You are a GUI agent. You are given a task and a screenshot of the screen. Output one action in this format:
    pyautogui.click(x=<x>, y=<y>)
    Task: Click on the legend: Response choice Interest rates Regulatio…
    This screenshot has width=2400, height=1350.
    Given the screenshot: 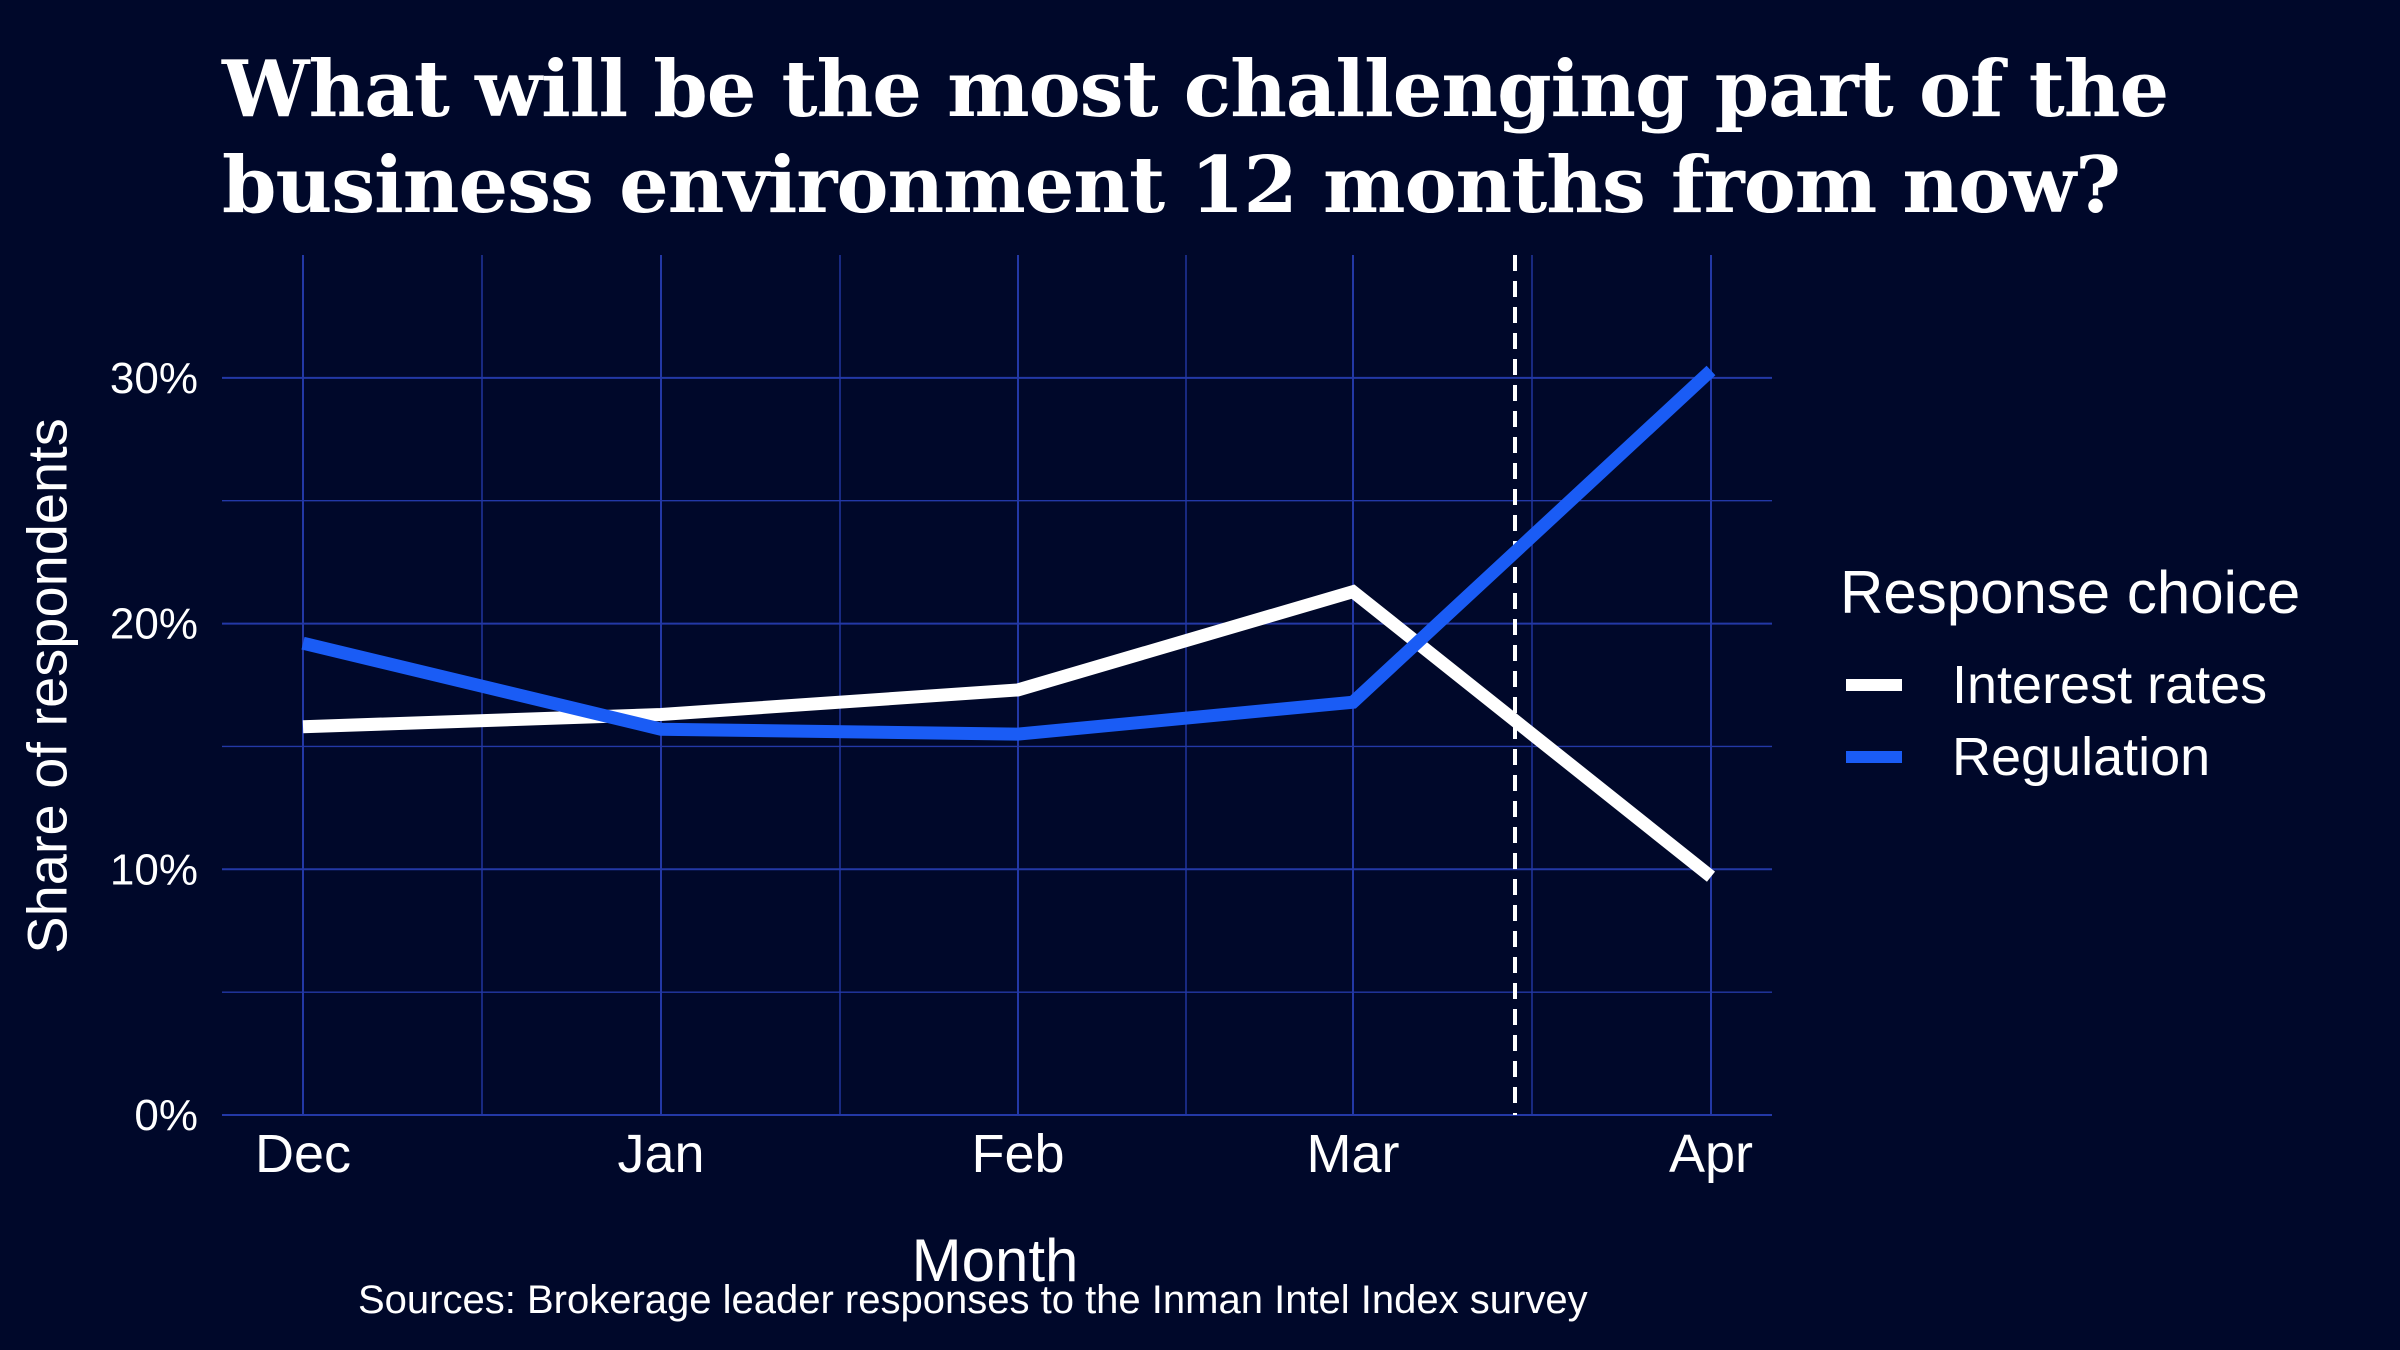 What is the action you would take?
    pyautogui.click(x=2070, y=675)
    